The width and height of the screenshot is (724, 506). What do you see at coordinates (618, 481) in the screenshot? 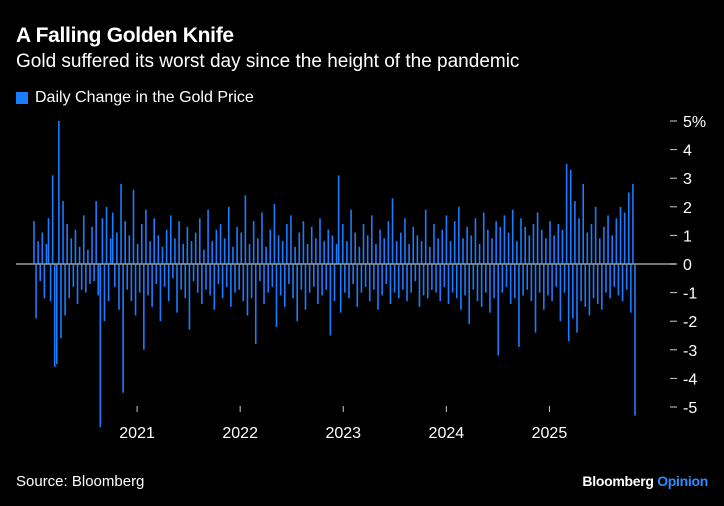
I see `logo-brand: Bloomberg` at bounding box center [618, 481].